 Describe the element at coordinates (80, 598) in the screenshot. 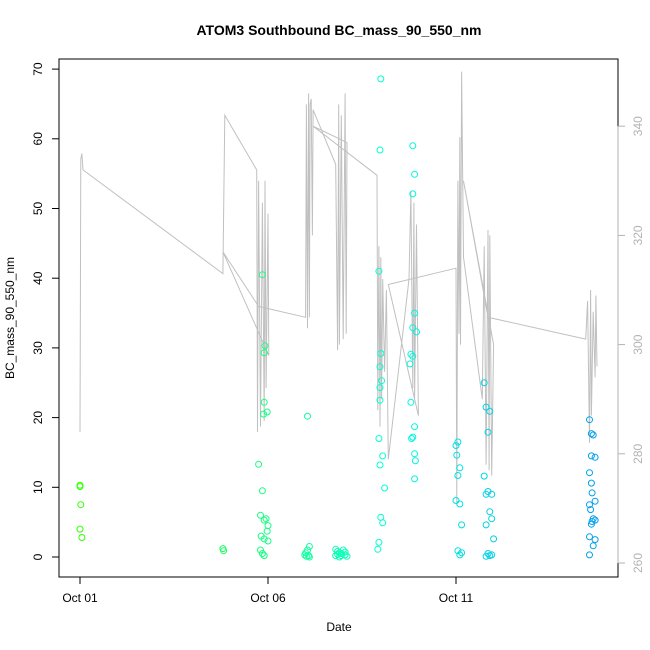

I see `x-tick-label: Oct 01` at that location.